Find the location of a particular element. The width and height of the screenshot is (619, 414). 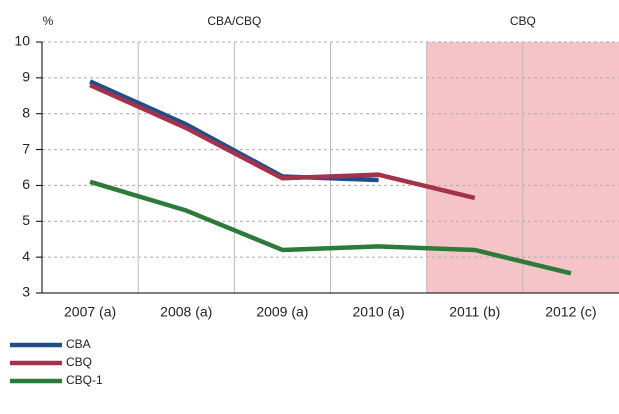

x-tick-label: 2010 (a) is located at coordinates (379, 312).